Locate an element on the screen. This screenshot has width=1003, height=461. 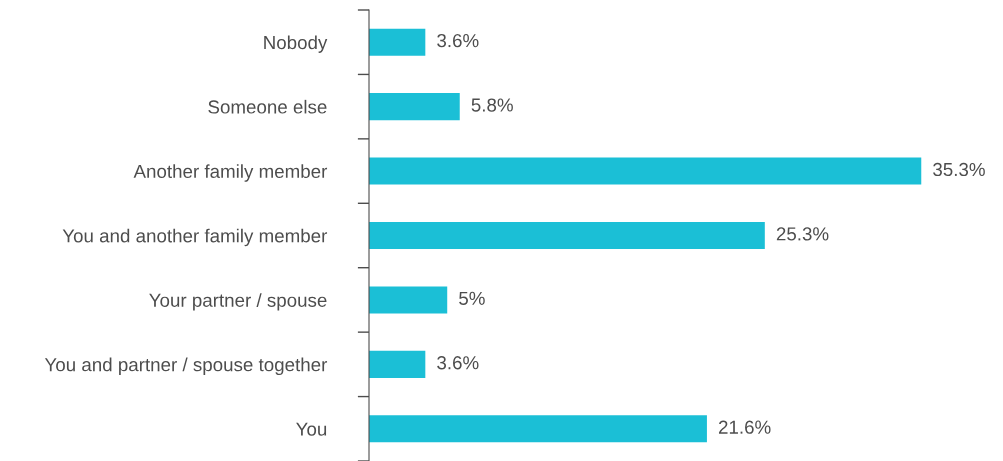
data-label: 5.8% is located at coordinates (492, 105).